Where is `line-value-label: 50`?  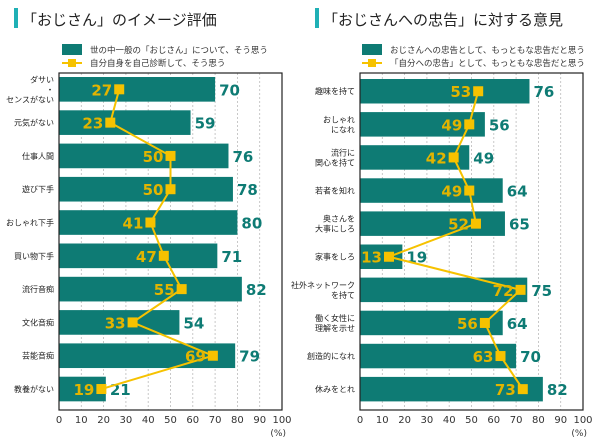
line-value-label: 50 is located at coordinates (153, 157).